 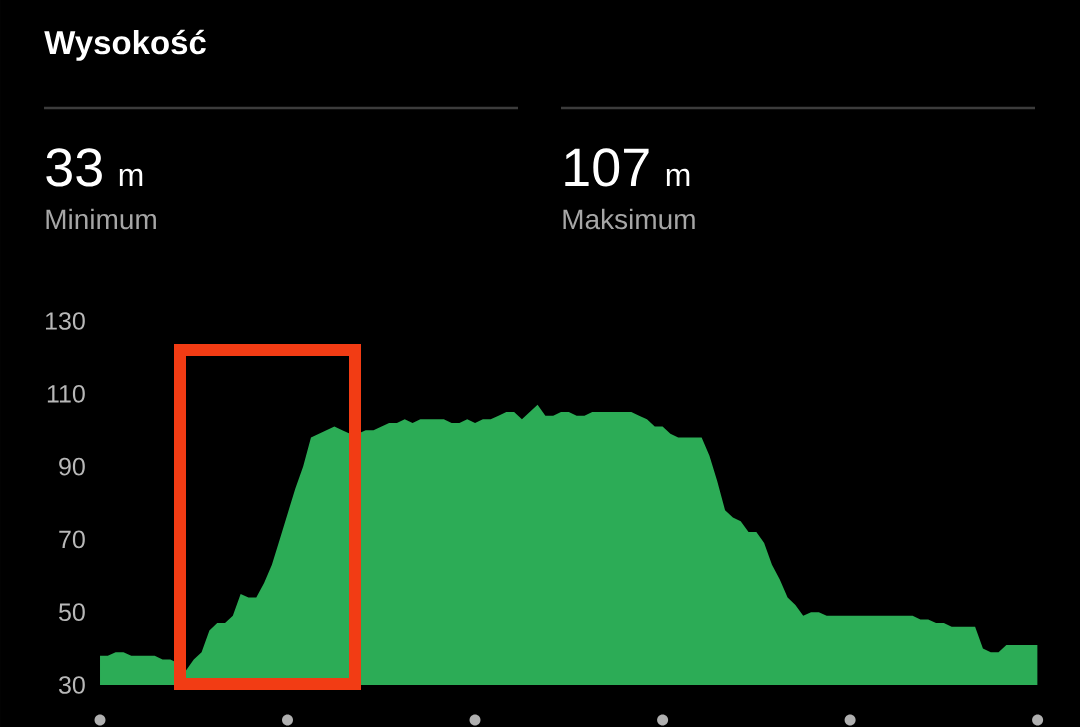 I want to click on y-tick-label: 110, so click(x=66, y=393).